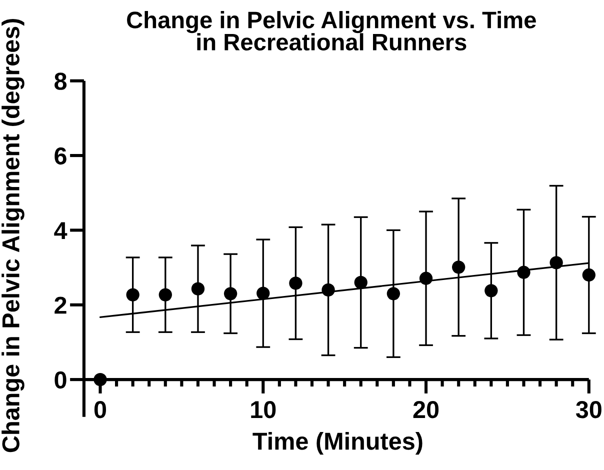 Image resolution: width=604 pixels, height=470 pixels. Describe the element at coordinates (60, 81) in the screenshot. I see `y-tick-label: 8` at that location.